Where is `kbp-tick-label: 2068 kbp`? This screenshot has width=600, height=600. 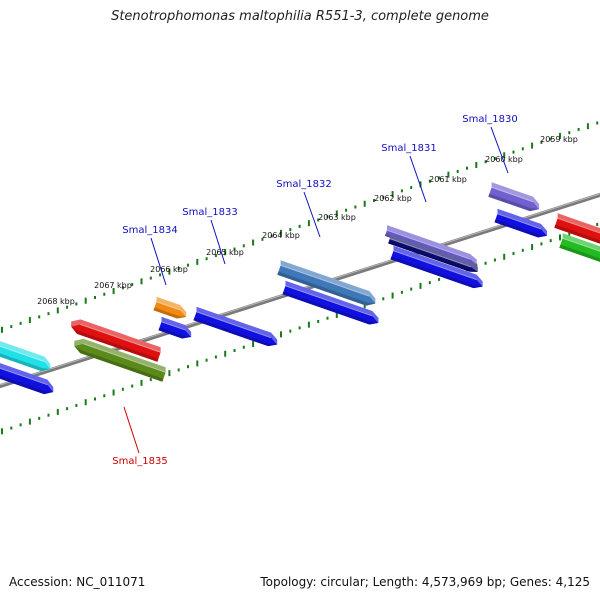
kbp-tick-label: 2068 kbp is located at coordinates (56, 301).